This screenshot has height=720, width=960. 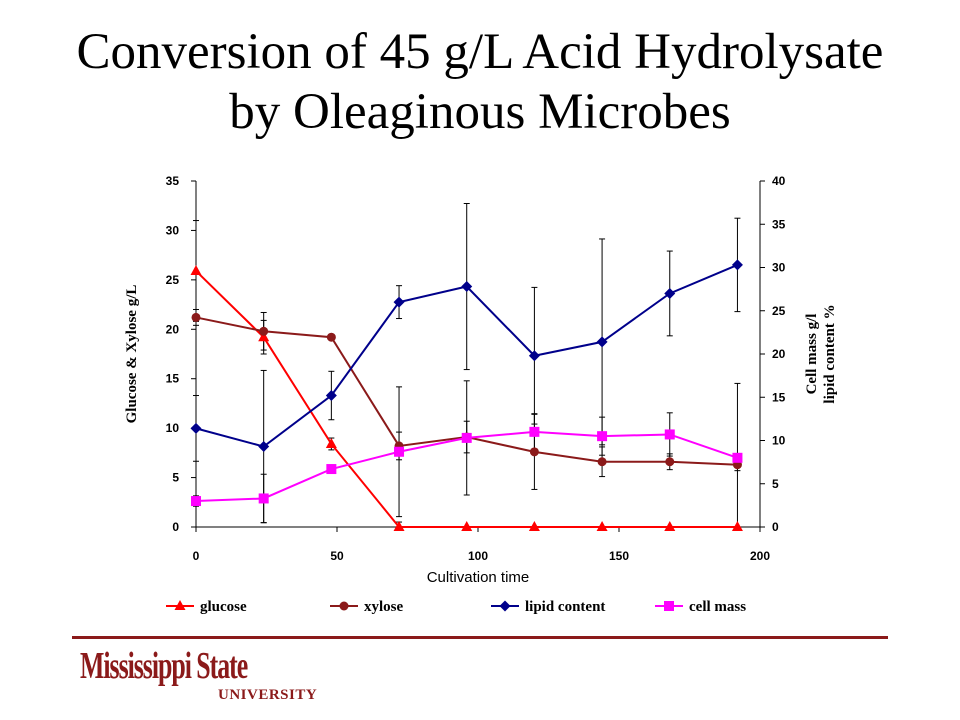 What do you see at coordinates (779, 397) in the screenshot?
I see `y2-tick-label: 15` at bounding box center [779, 397].